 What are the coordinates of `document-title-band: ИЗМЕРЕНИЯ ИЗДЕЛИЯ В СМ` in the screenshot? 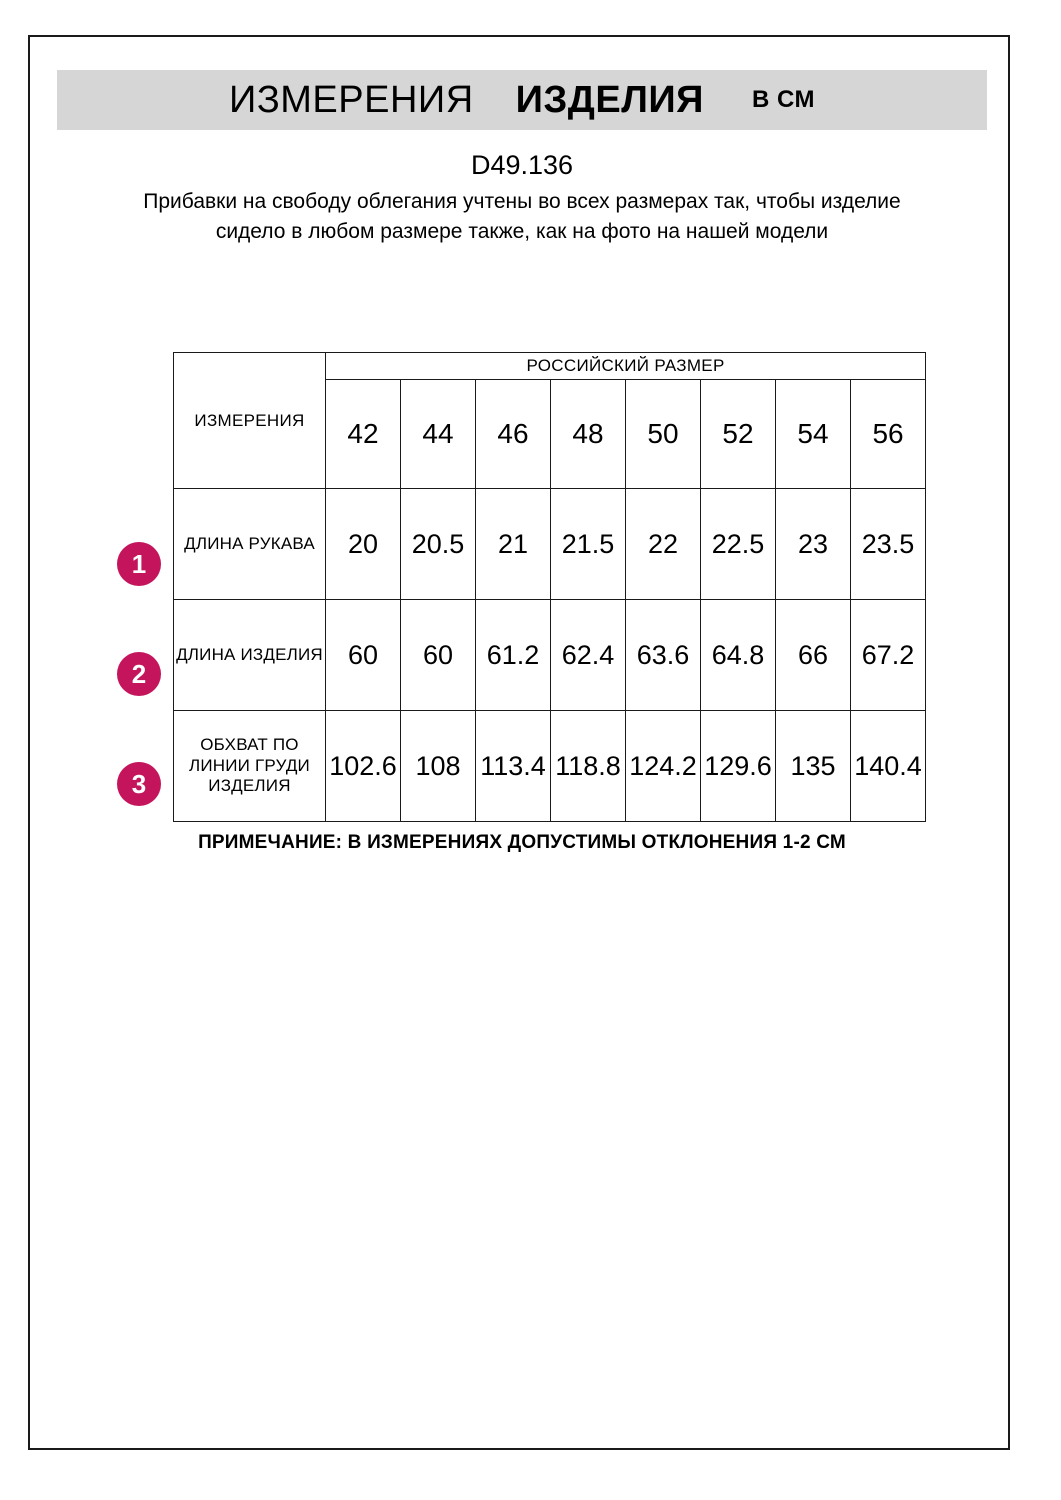 It's located at (522, 100).